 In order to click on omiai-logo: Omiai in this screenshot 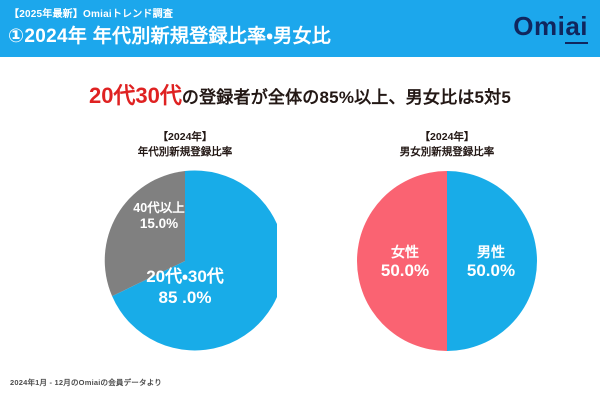, I will do `click(550, 27)`.